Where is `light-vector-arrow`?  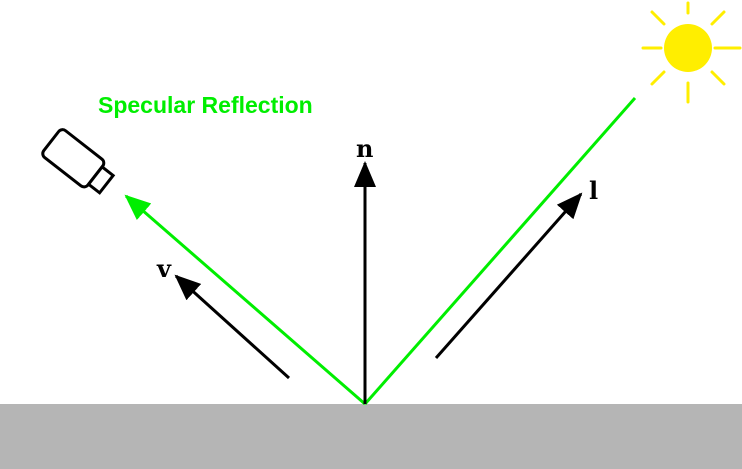
light-vector-arrow is located at coordinates (508, 275).